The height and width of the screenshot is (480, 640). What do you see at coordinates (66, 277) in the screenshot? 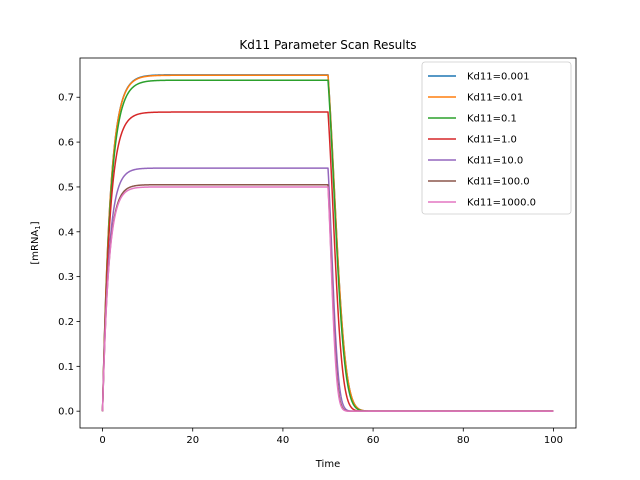
I see `y-tick-label: 0.3` at bounding box center [66, 277].